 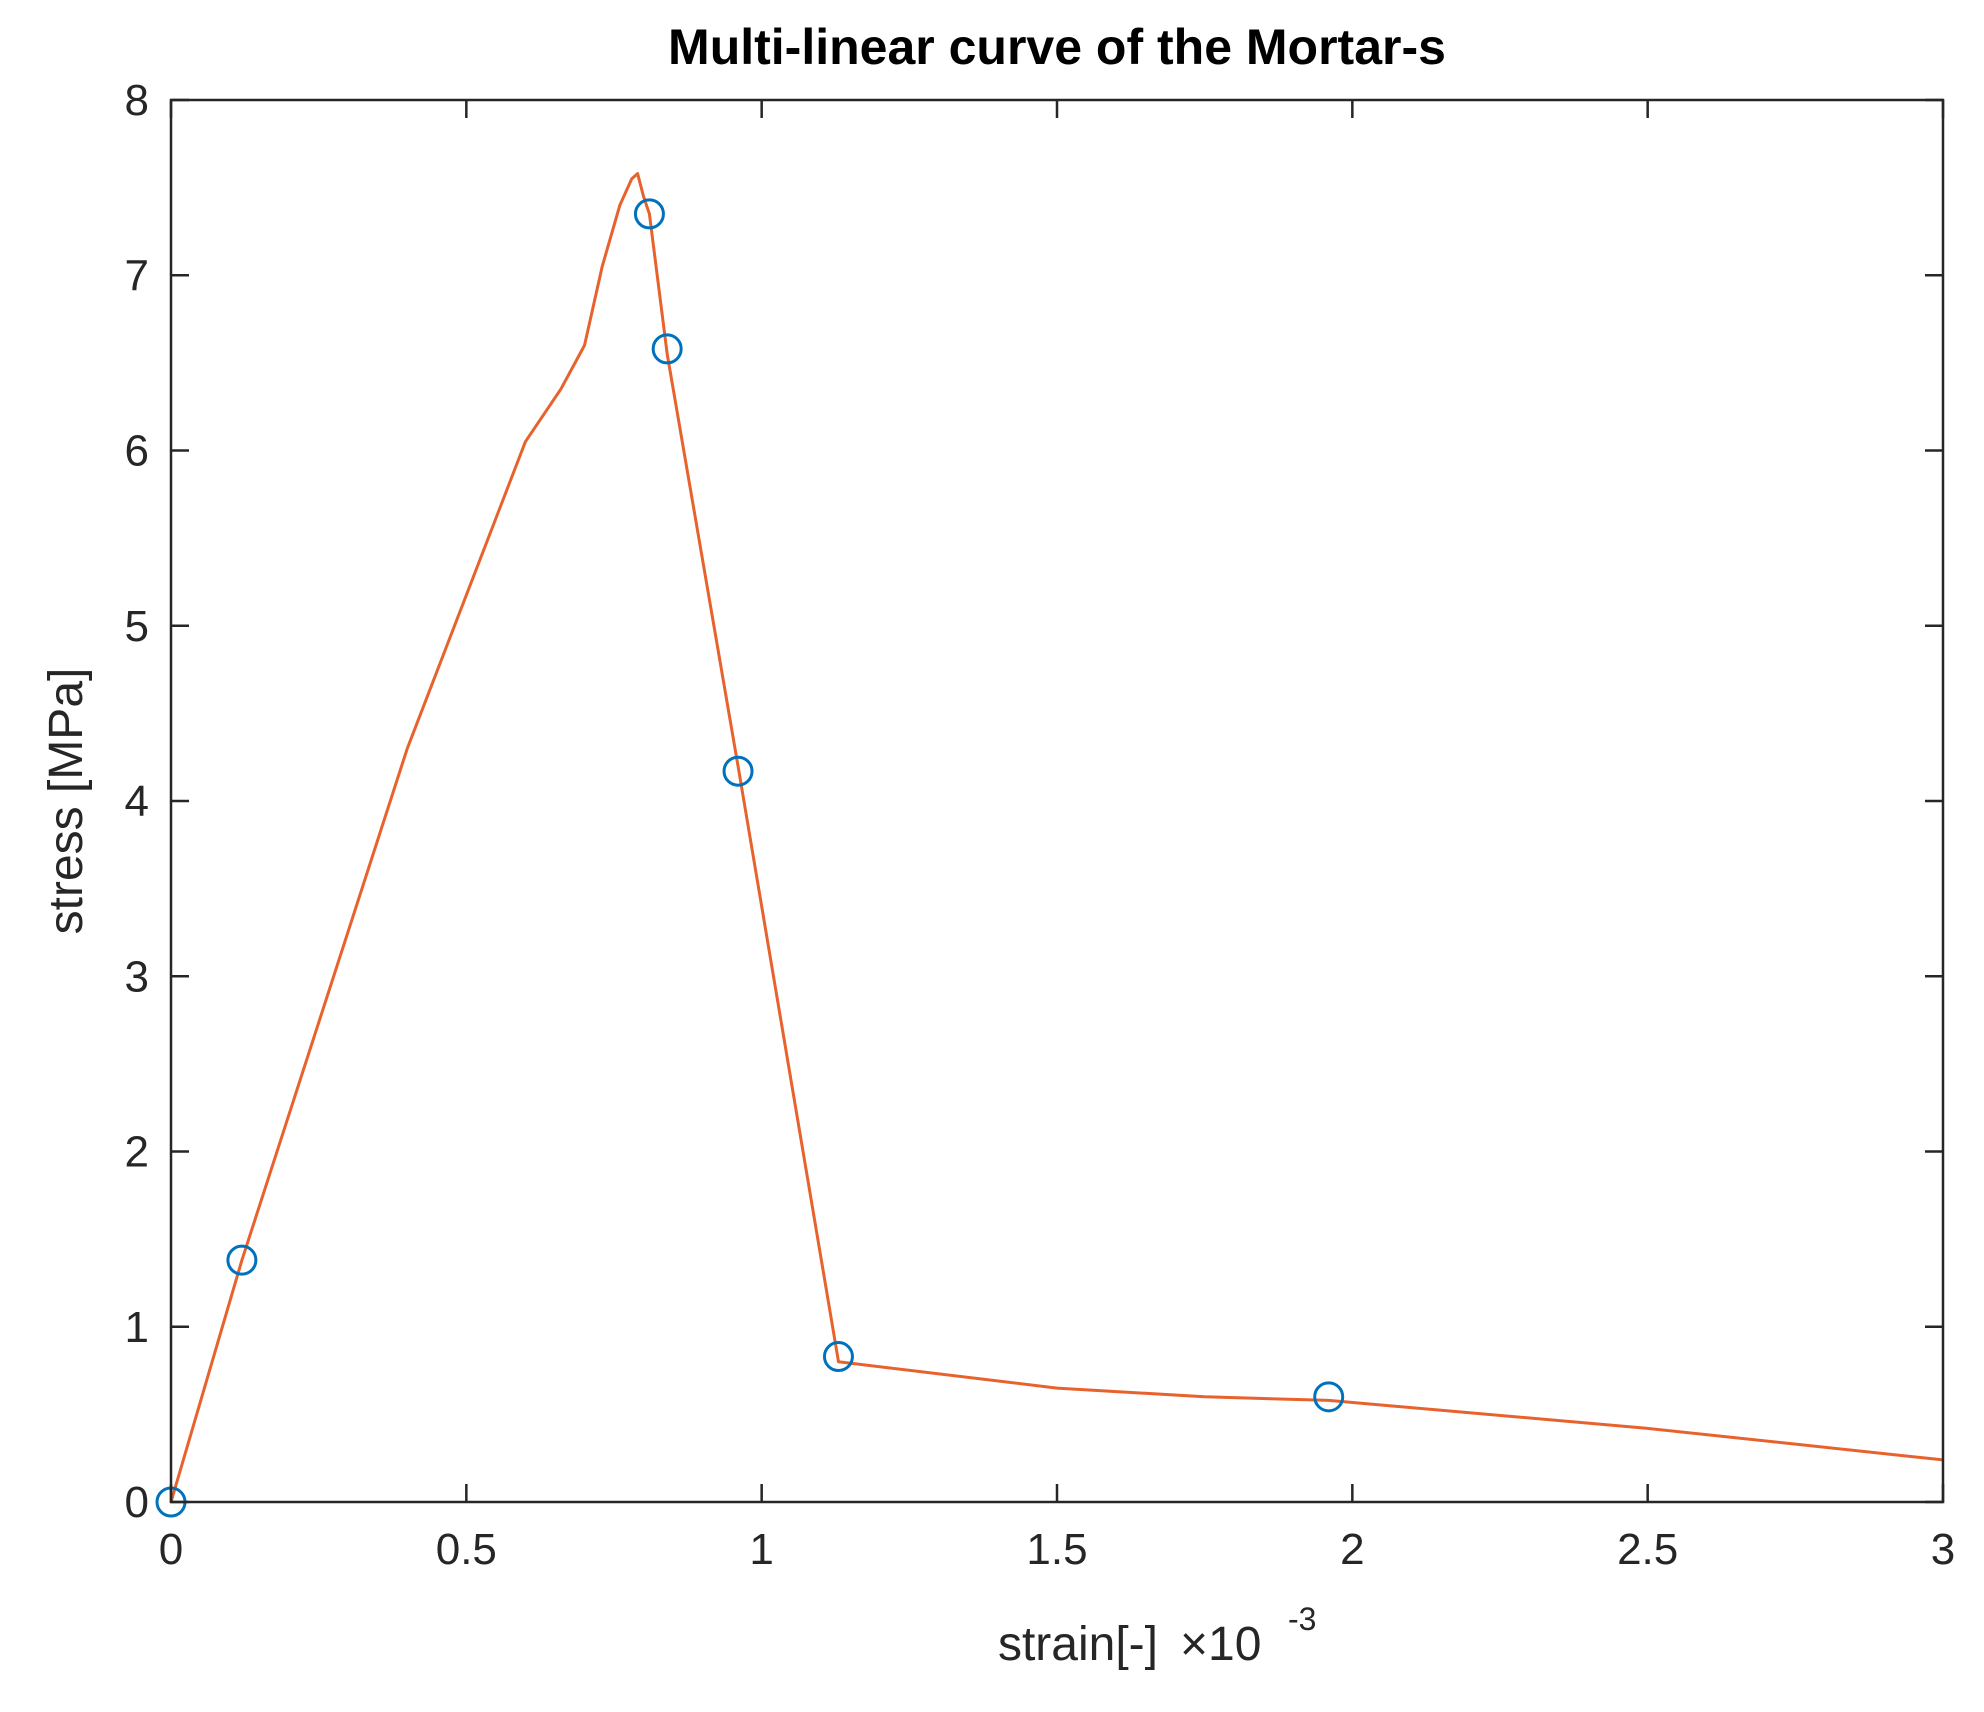 What do you see at coordinates (1057, 47) in the screenshot?
I see `chart-title: Multi-linear curve of the Mortar-s` at bounding box center [1057, 47].